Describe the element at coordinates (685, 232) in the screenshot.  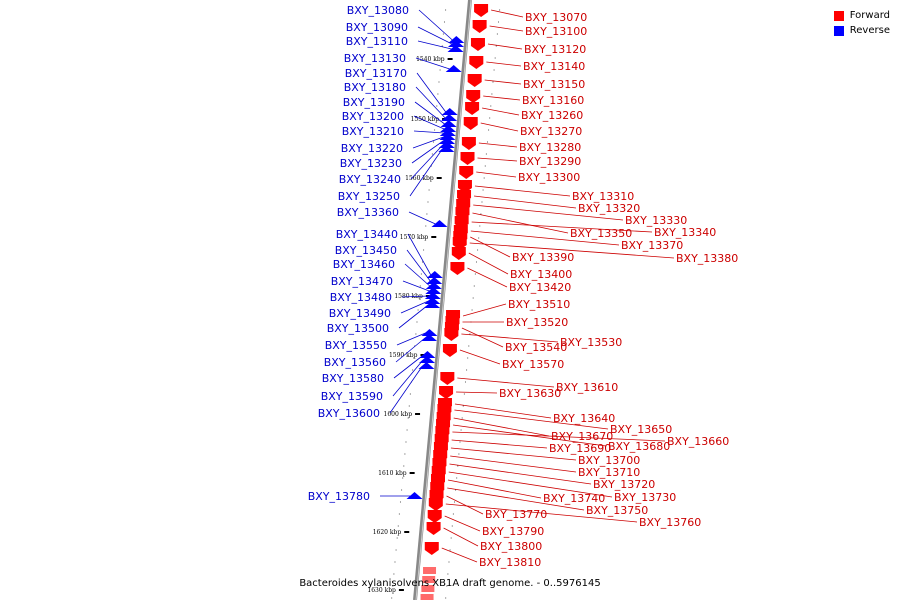
I see `forward-gene-label: BXY_13340` at that location.